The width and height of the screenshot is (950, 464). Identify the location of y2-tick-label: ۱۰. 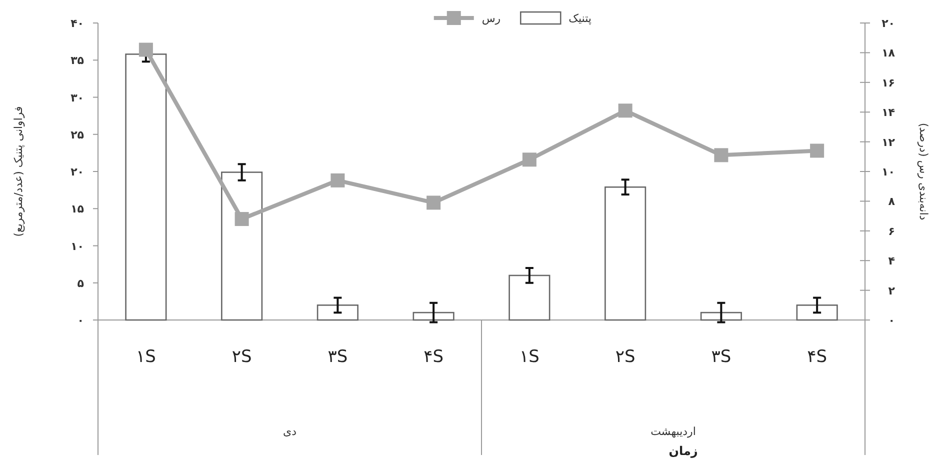
(888, 172).